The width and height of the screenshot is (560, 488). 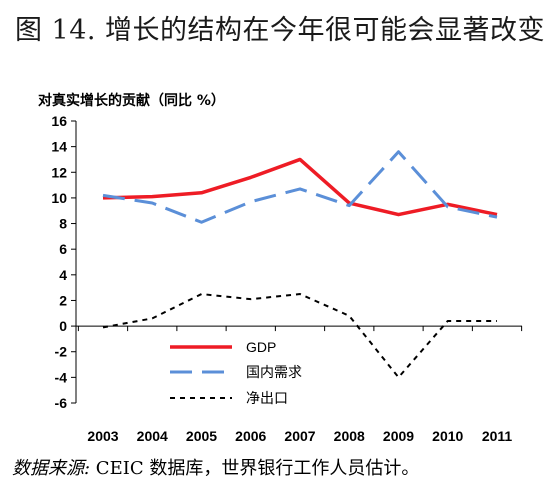 What do you see at coordinates (61, 403) in the screenshot?
I see `y-tick-label: -6` at bounding box center [61, 403].